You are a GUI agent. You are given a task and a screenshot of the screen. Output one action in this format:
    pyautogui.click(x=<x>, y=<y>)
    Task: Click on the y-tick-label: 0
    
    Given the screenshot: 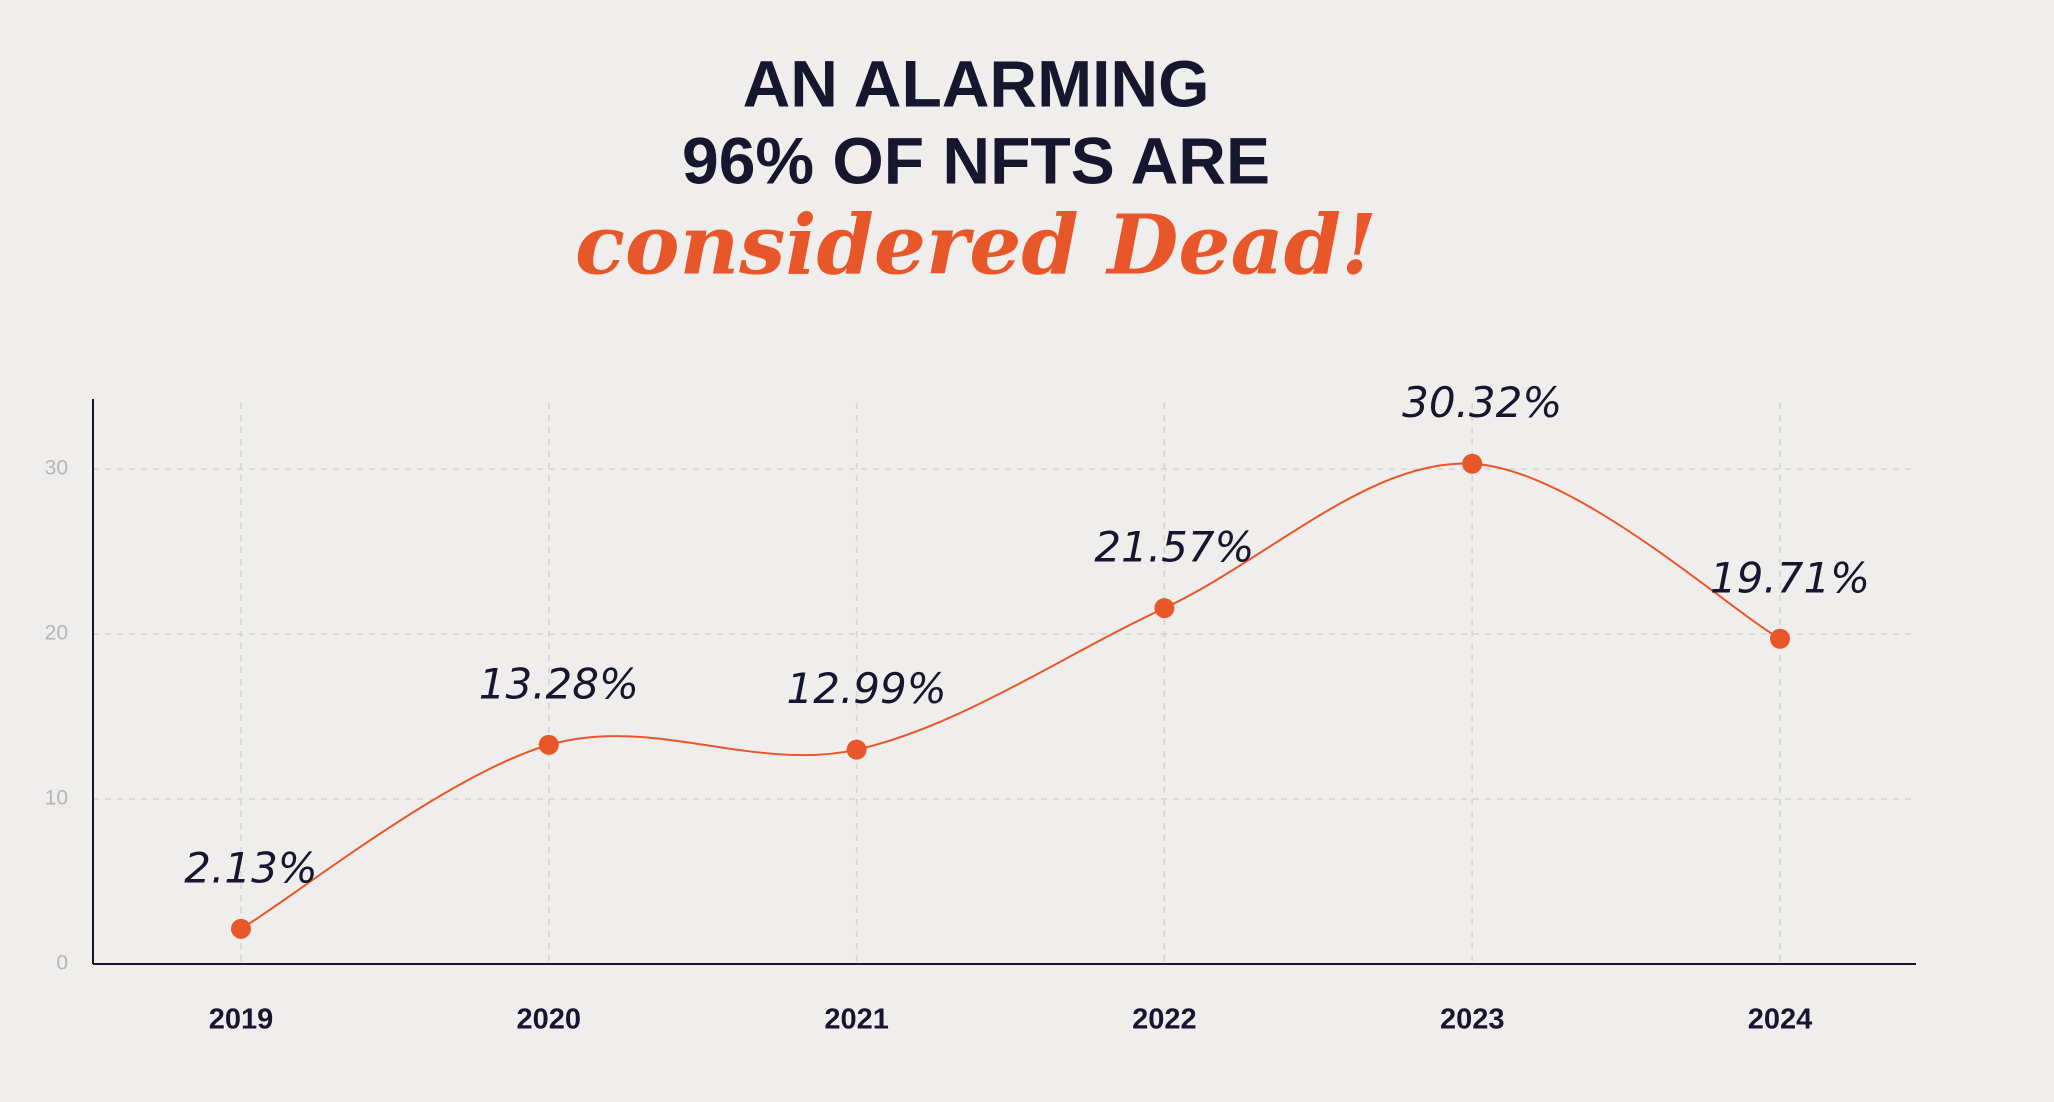 What is the action you would take?
    pyautogui.click(x=62, y=963)
    